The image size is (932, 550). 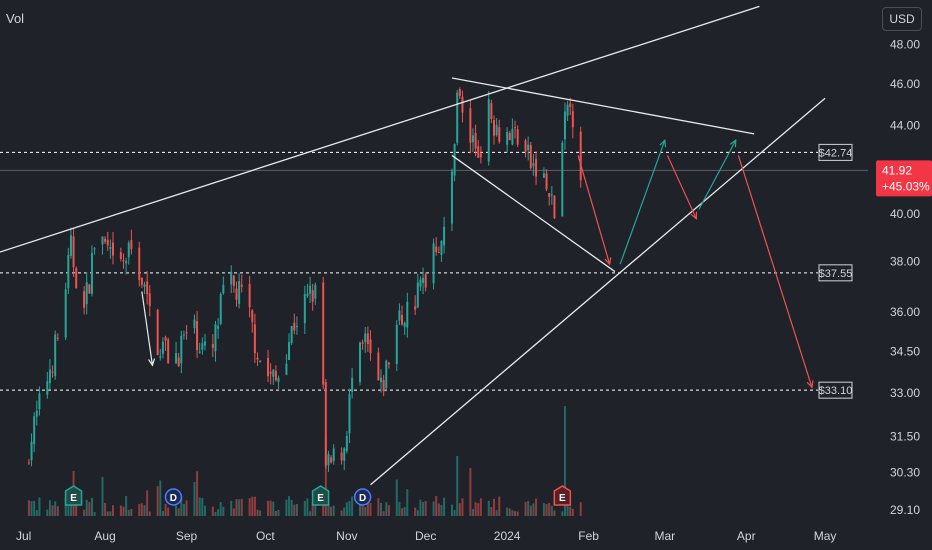 What do you see at coordinates (904, 178) in the screenshot?
I see `current-price-tag` at bounding box center [904, 178].